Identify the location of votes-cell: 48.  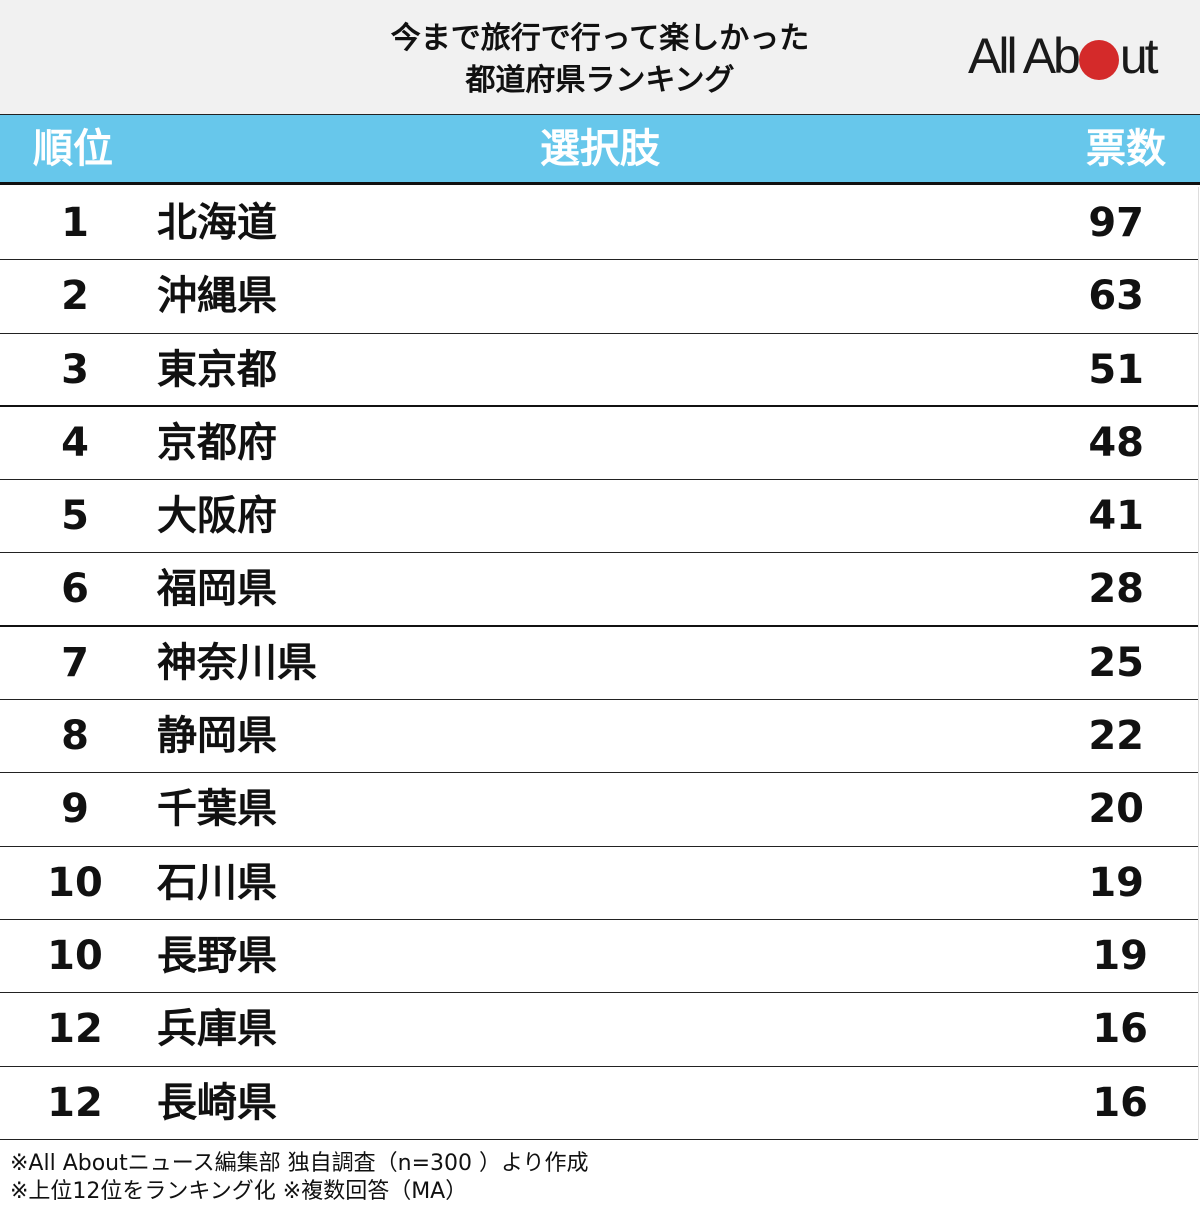
(1116, 442).